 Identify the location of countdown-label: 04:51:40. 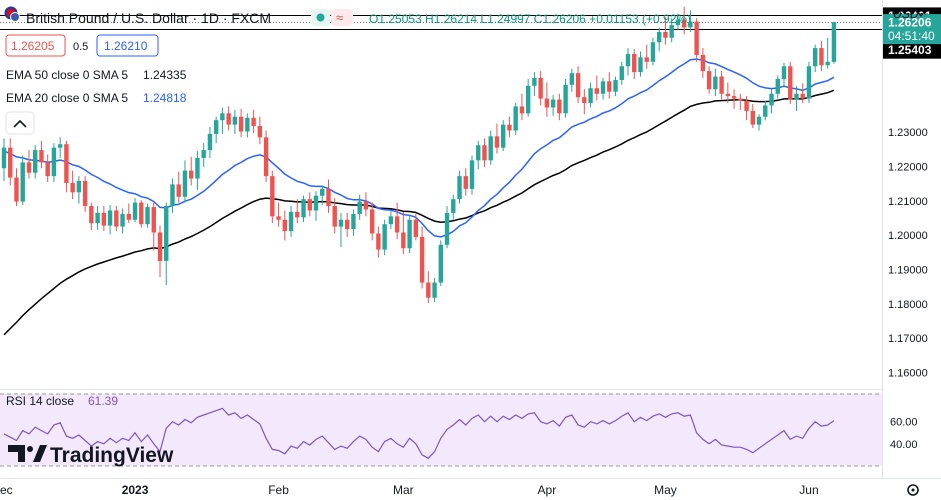
(911, 36).